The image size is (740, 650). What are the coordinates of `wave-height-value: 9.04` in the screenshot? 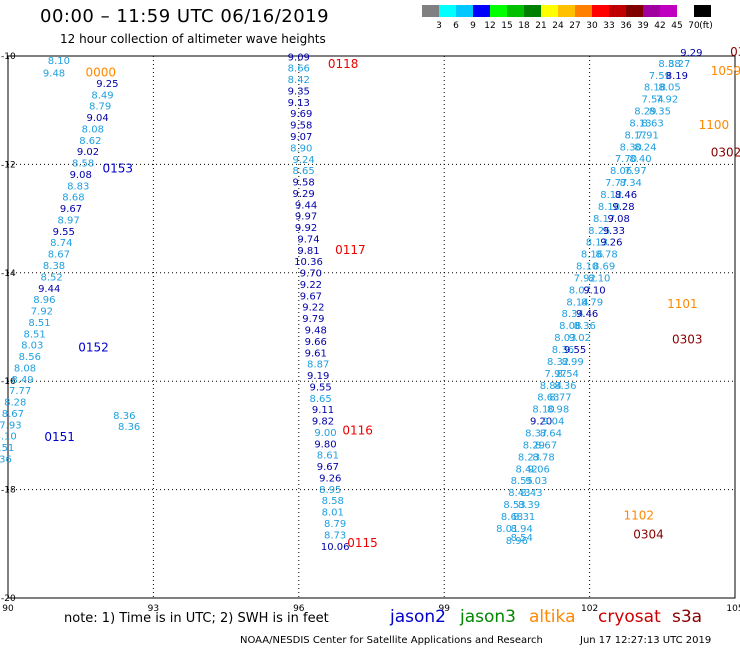 It's located at (98, 118).